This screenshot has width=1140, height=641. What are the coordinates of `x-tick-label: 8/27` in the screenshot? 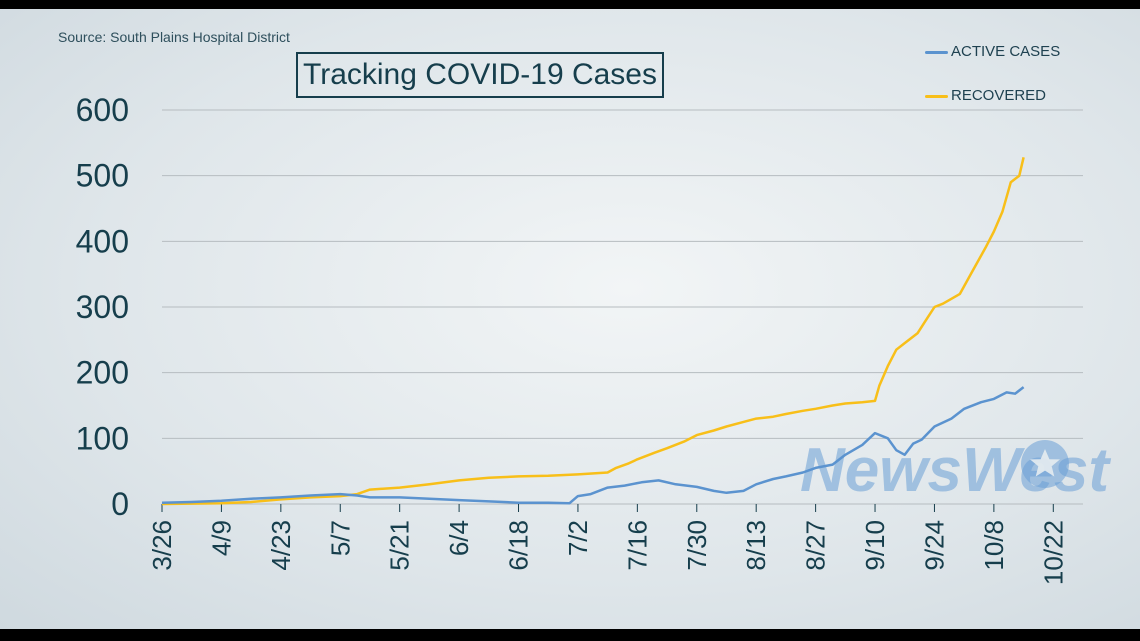 It's located at (816, 545).